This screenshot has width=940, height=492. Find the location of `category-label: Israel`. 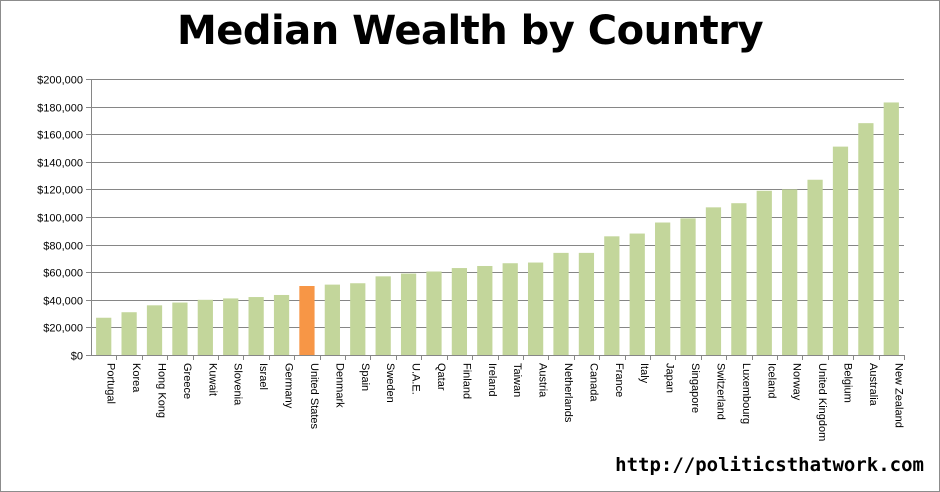

category-label: Israel is located at coordinates (263, 376).